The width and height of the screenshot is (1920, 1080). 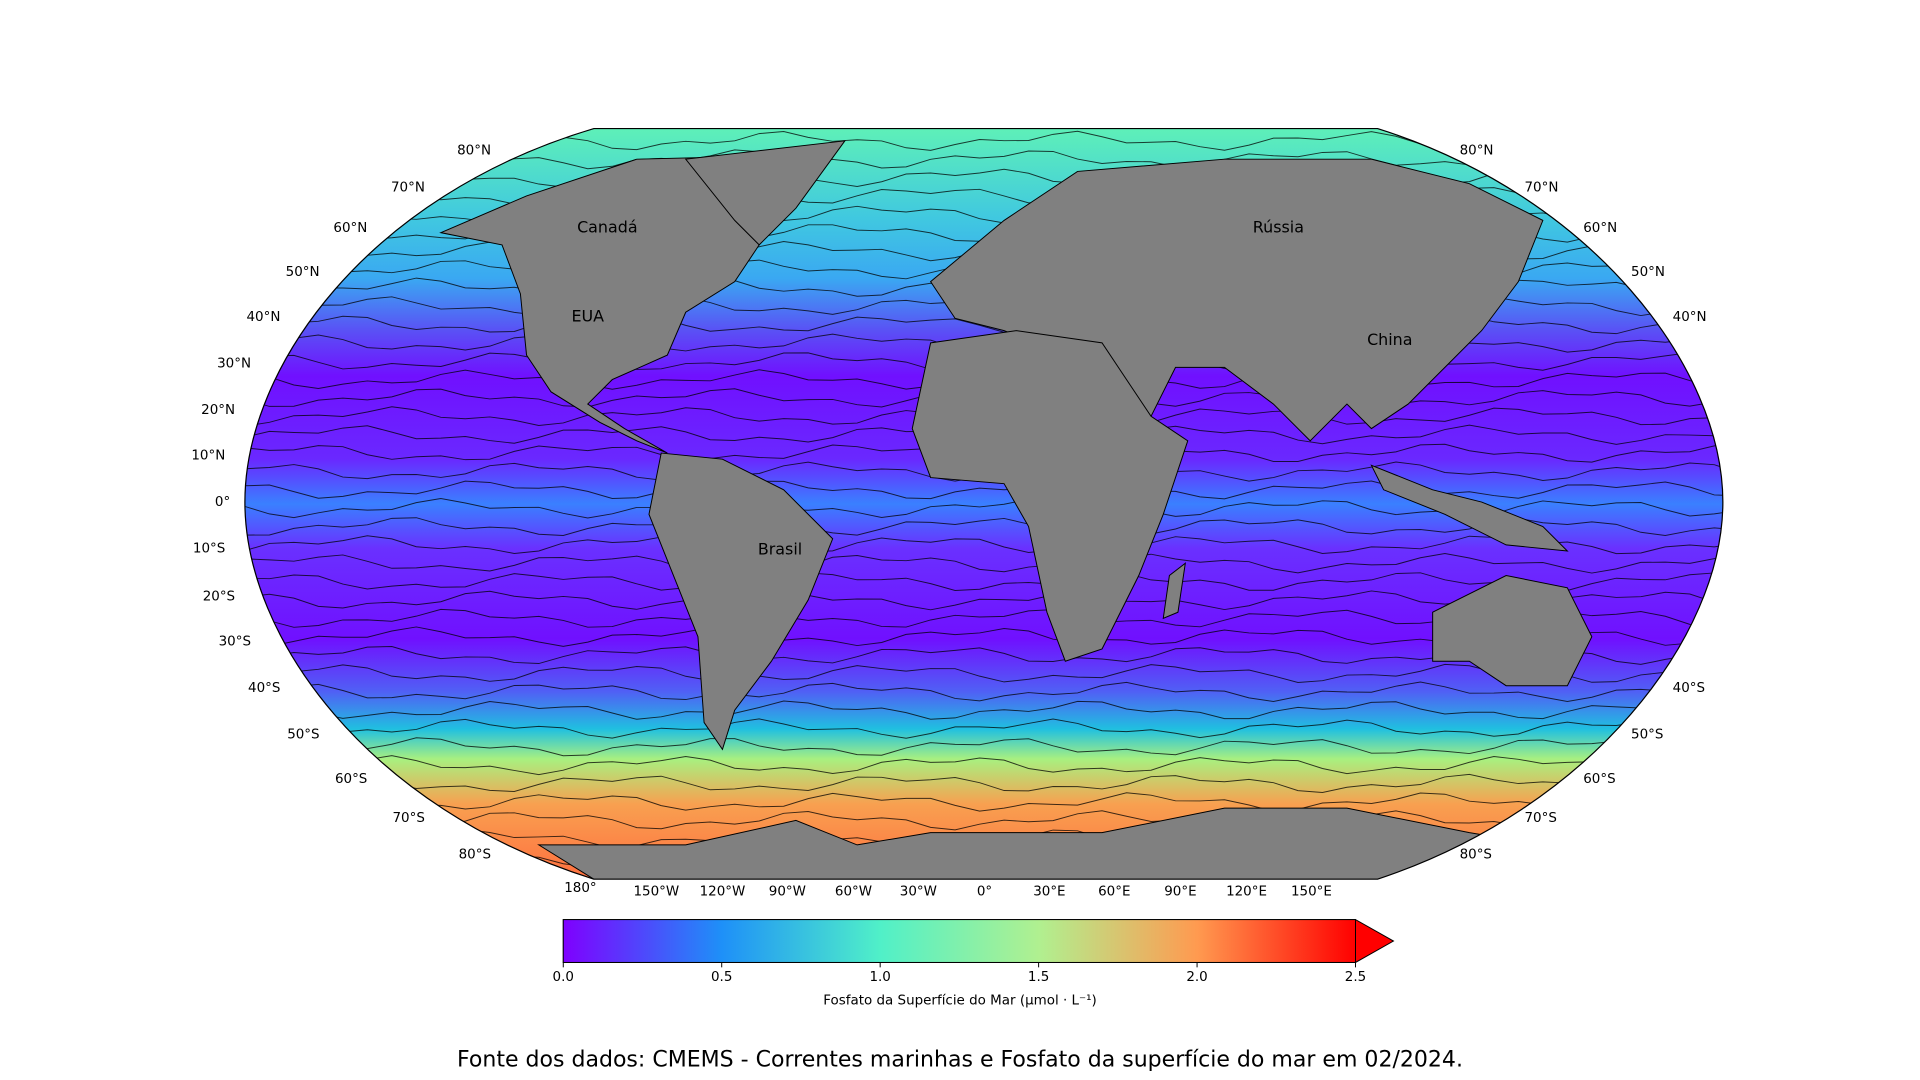 I want to click on region-label: Rússia, so click(x=1278, y=226).